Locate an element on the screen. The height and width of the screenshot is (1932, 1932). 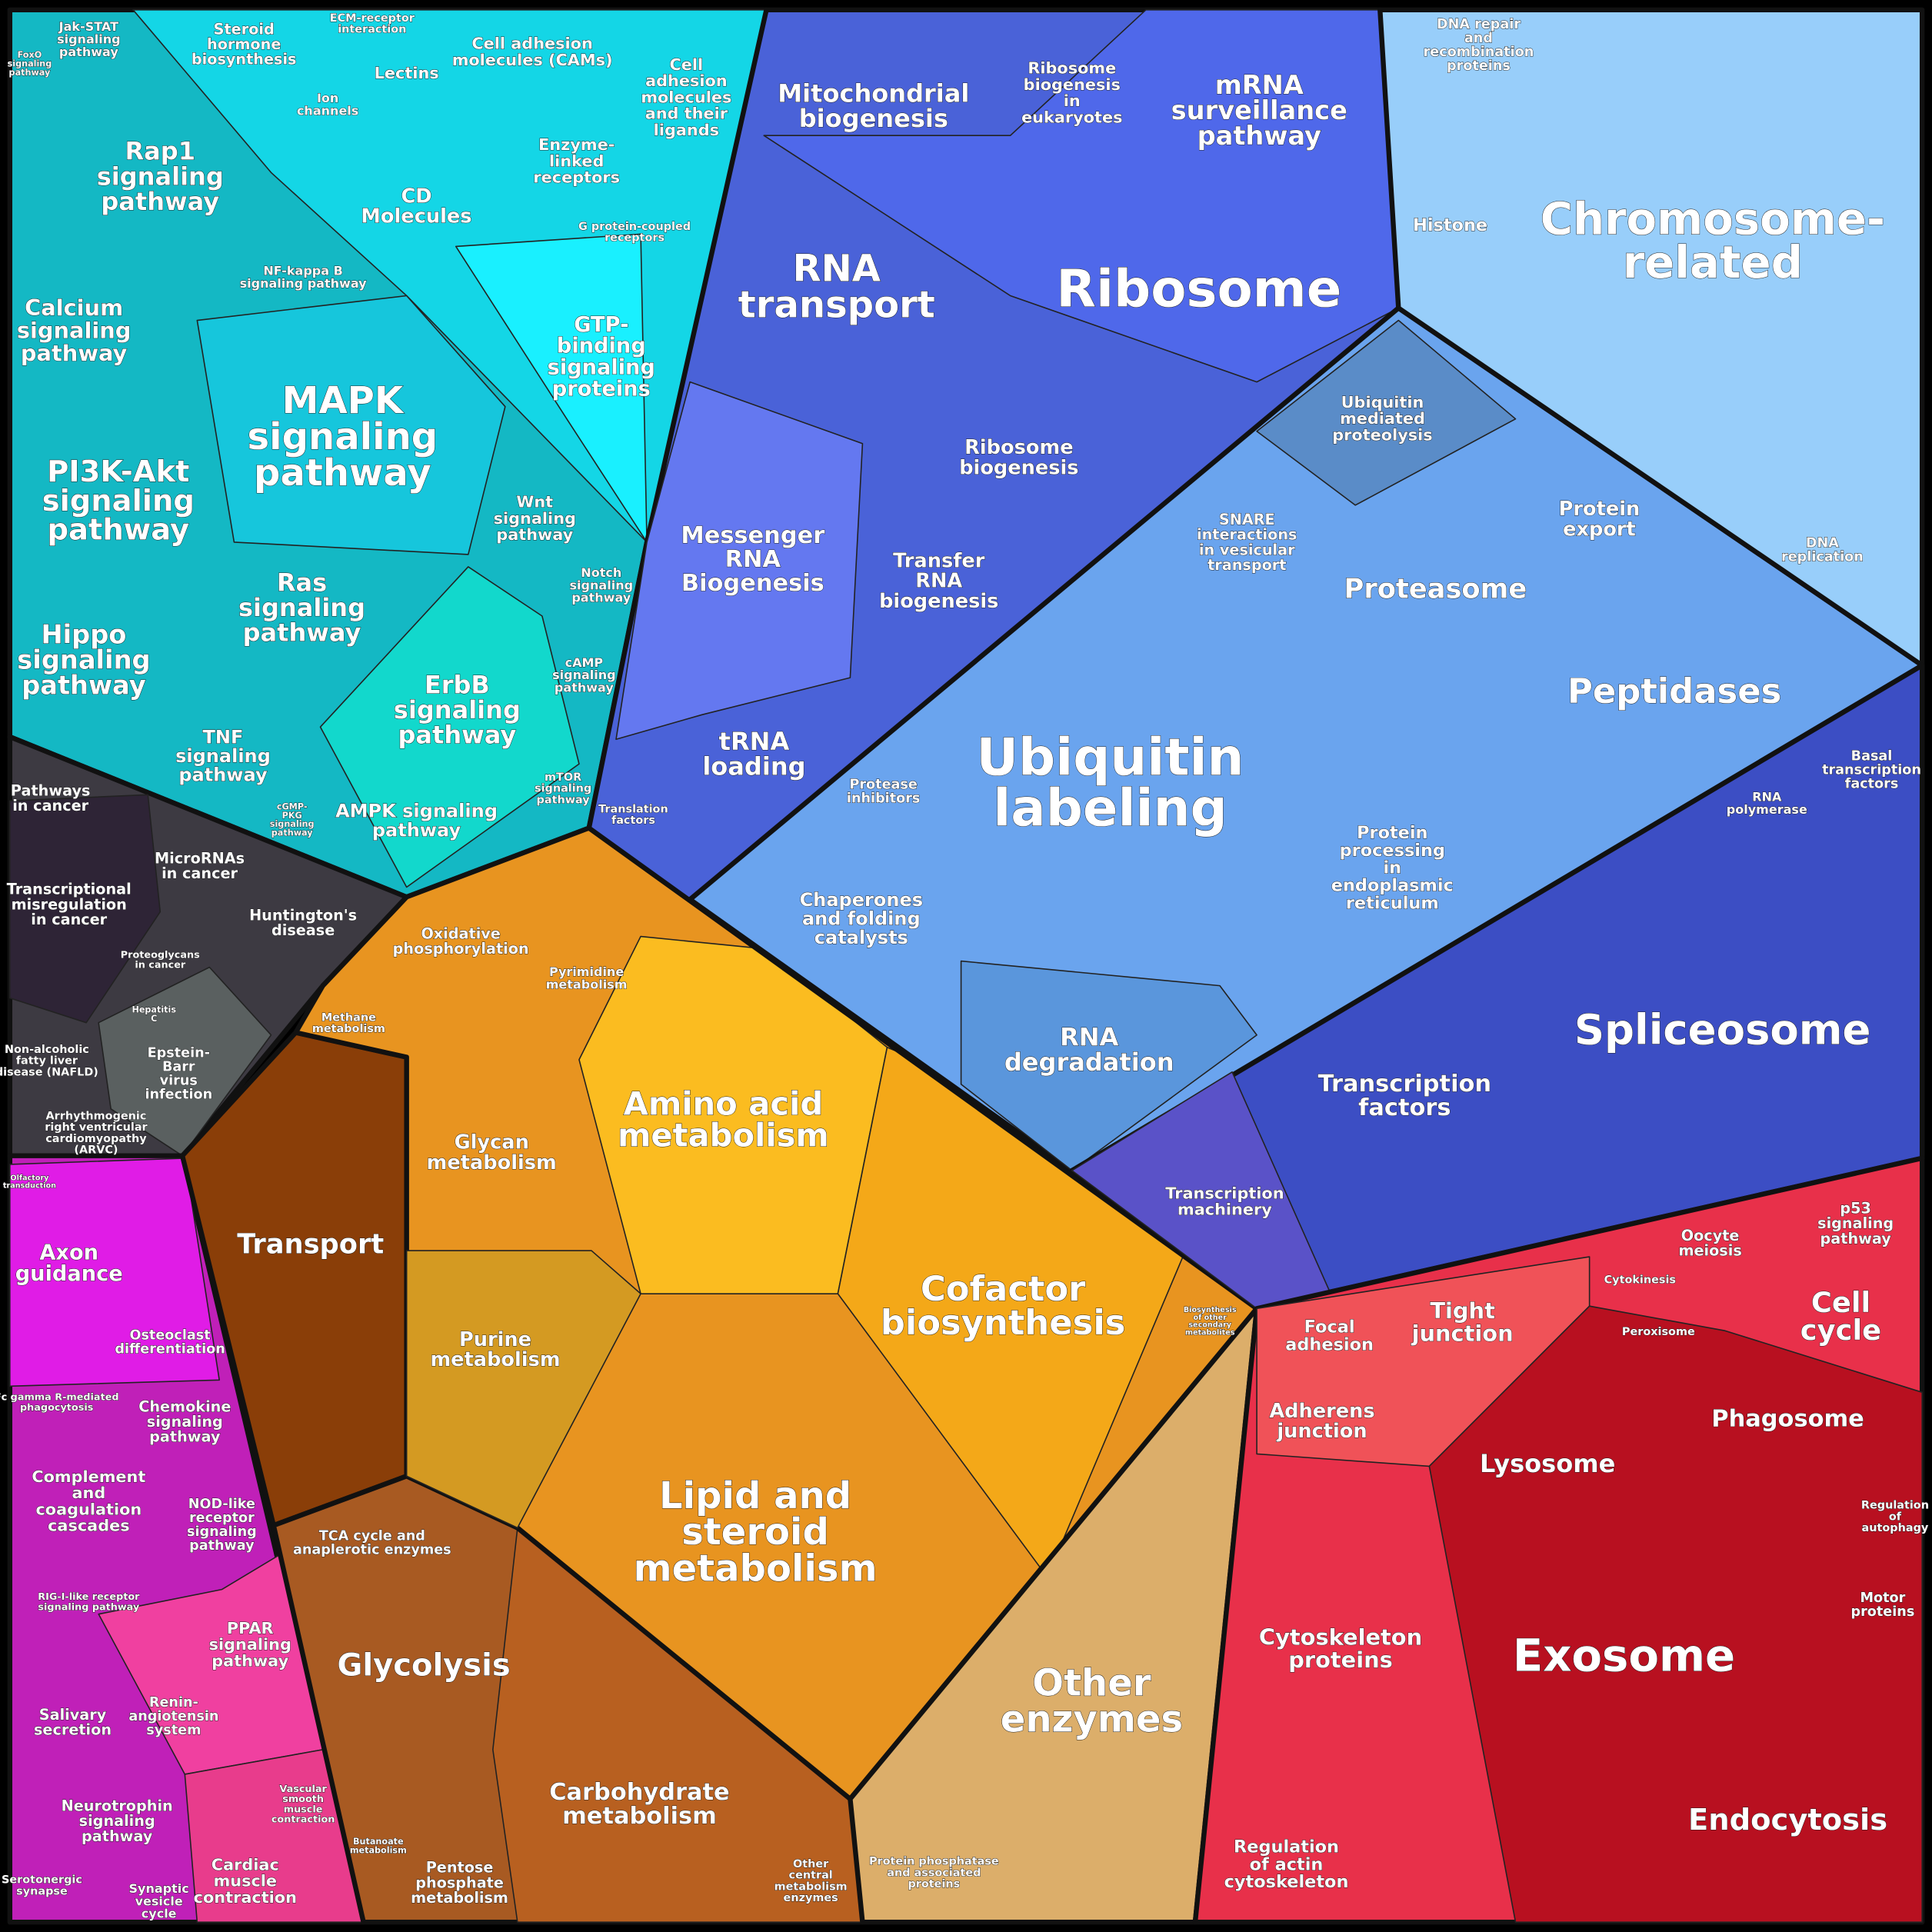
label-line: disease (NAFLD) is located at coordinates (49, 1072).